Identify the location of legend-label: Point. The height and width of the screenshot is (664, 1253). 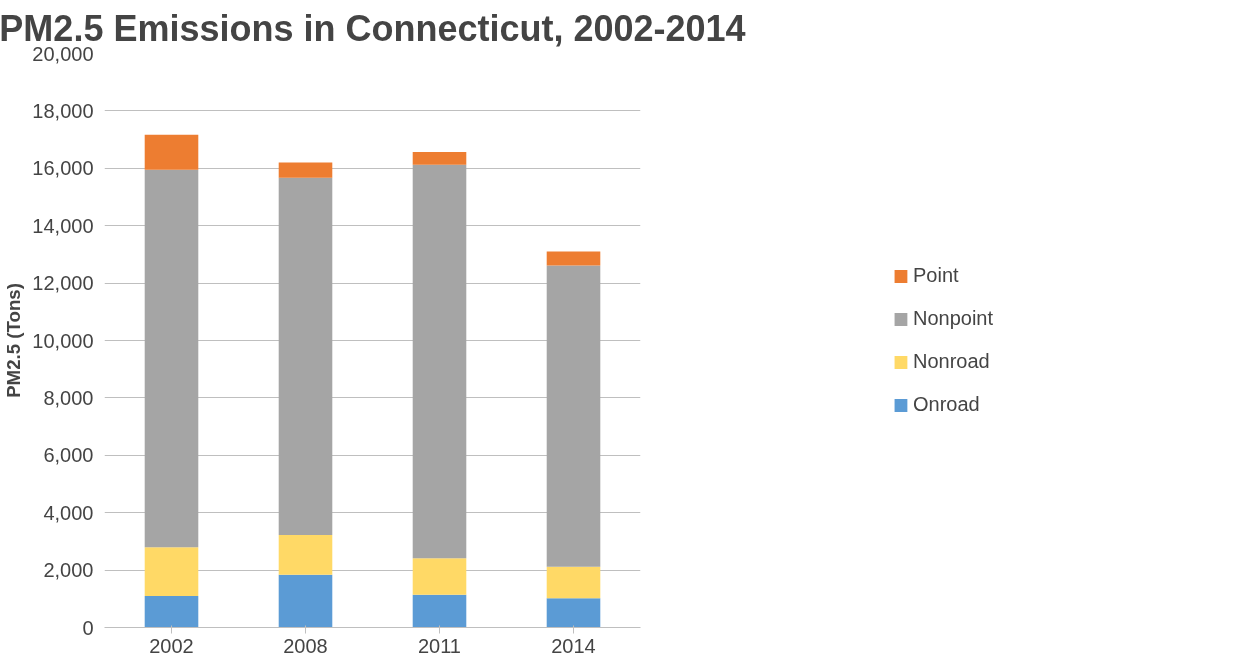
(935, 275).